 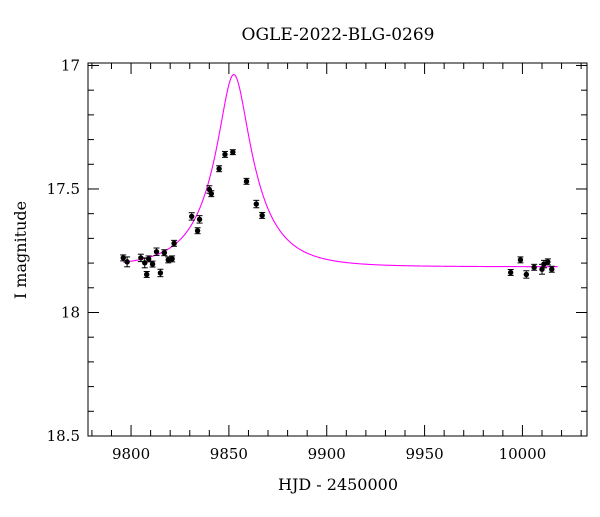 I want to click on x-tick-label: 10000, so click(x=523, y=454).